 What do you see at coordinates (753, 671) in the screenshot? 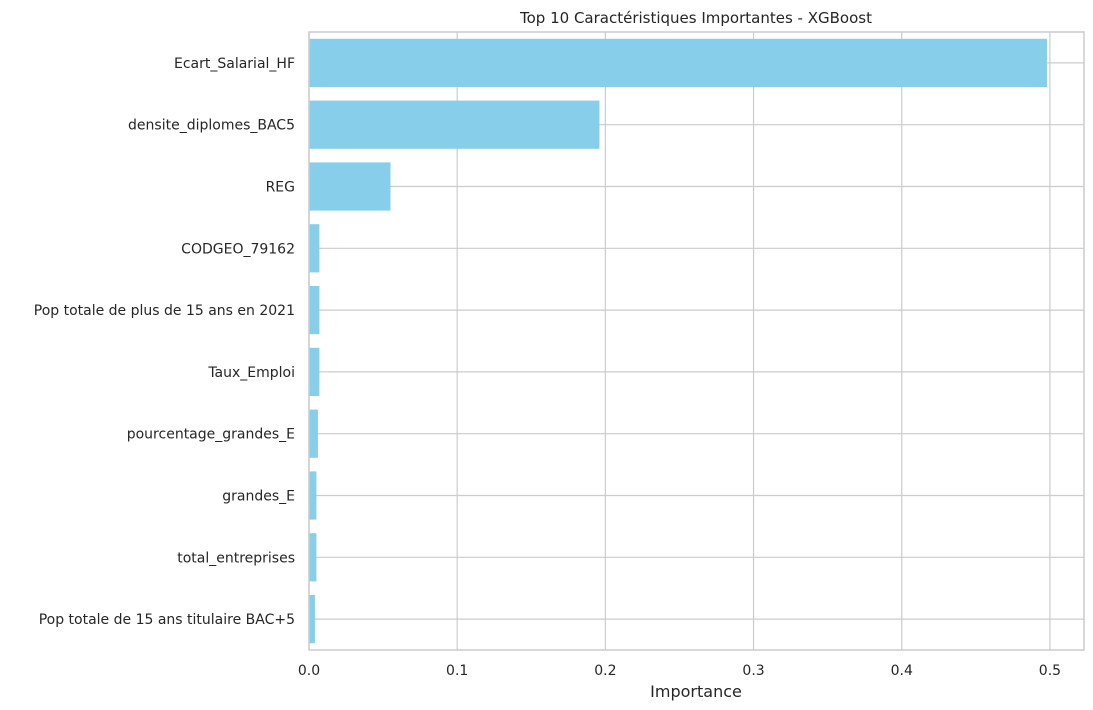
I see `x-tick-label: 0.3` at bounding box center [753, 671].